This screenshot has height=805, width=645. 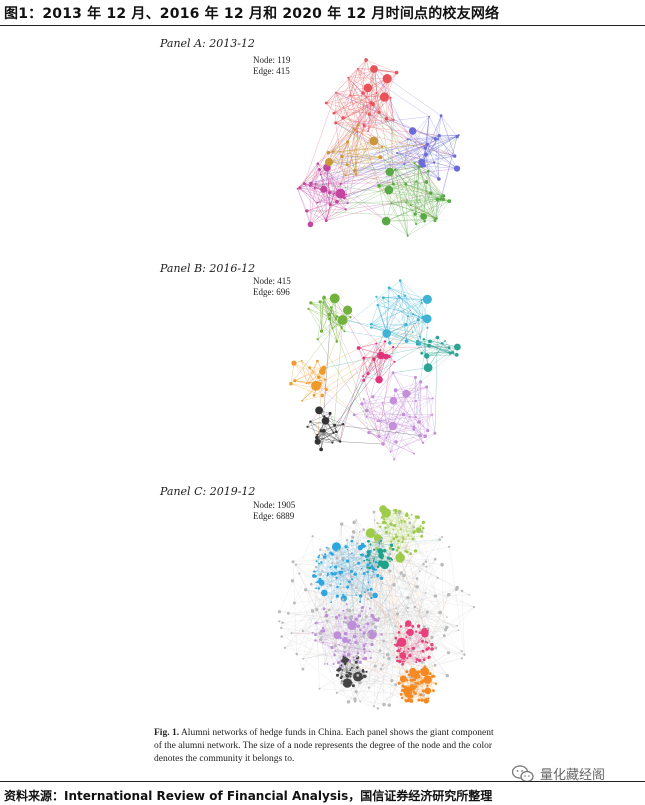 What do you see at coordinates (272, 281) in the screenshot?
I see `panel-b-node-count: Node: 415` at bounding box center [272, 281].